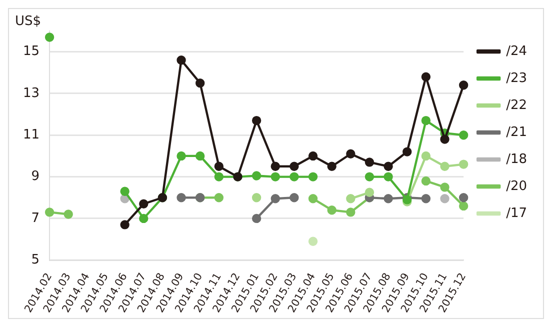  Describe the element at coordinates (516, 213) in the screenshot. I see `legend-label: /17` at that location.